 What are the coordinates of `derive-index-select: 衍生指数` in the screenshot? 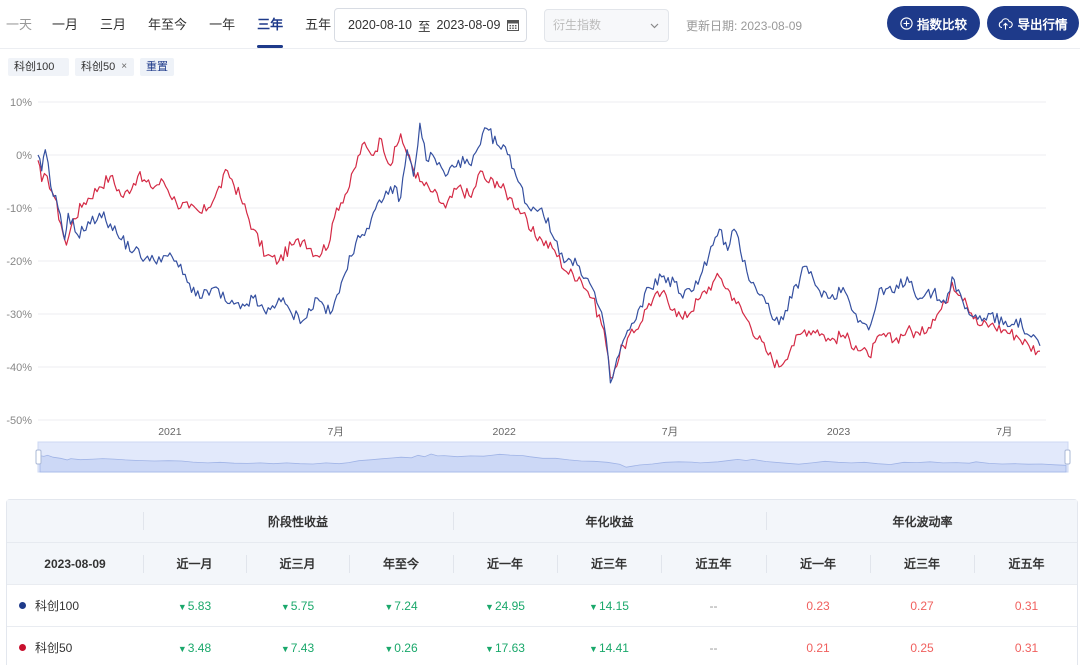 It's located at (606, 25).